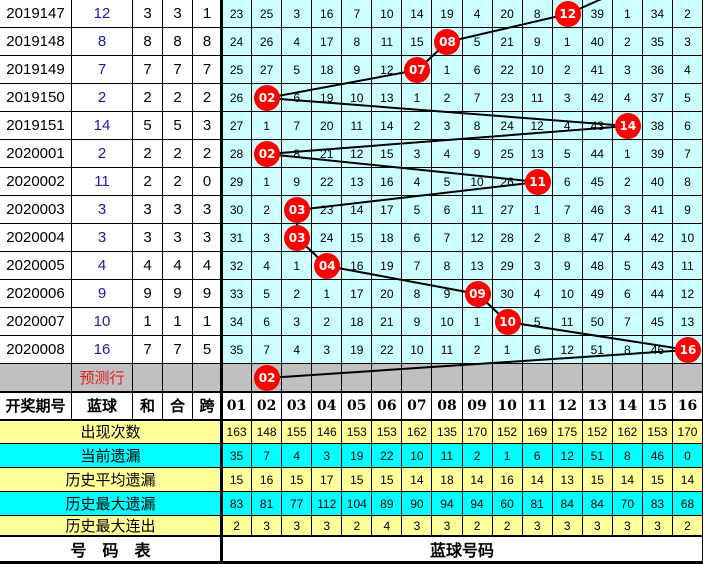 The image size is (703, 564). Describe the element at coordinates (148, 14) in the screenshot. I see `row-sum: 3` at that location.